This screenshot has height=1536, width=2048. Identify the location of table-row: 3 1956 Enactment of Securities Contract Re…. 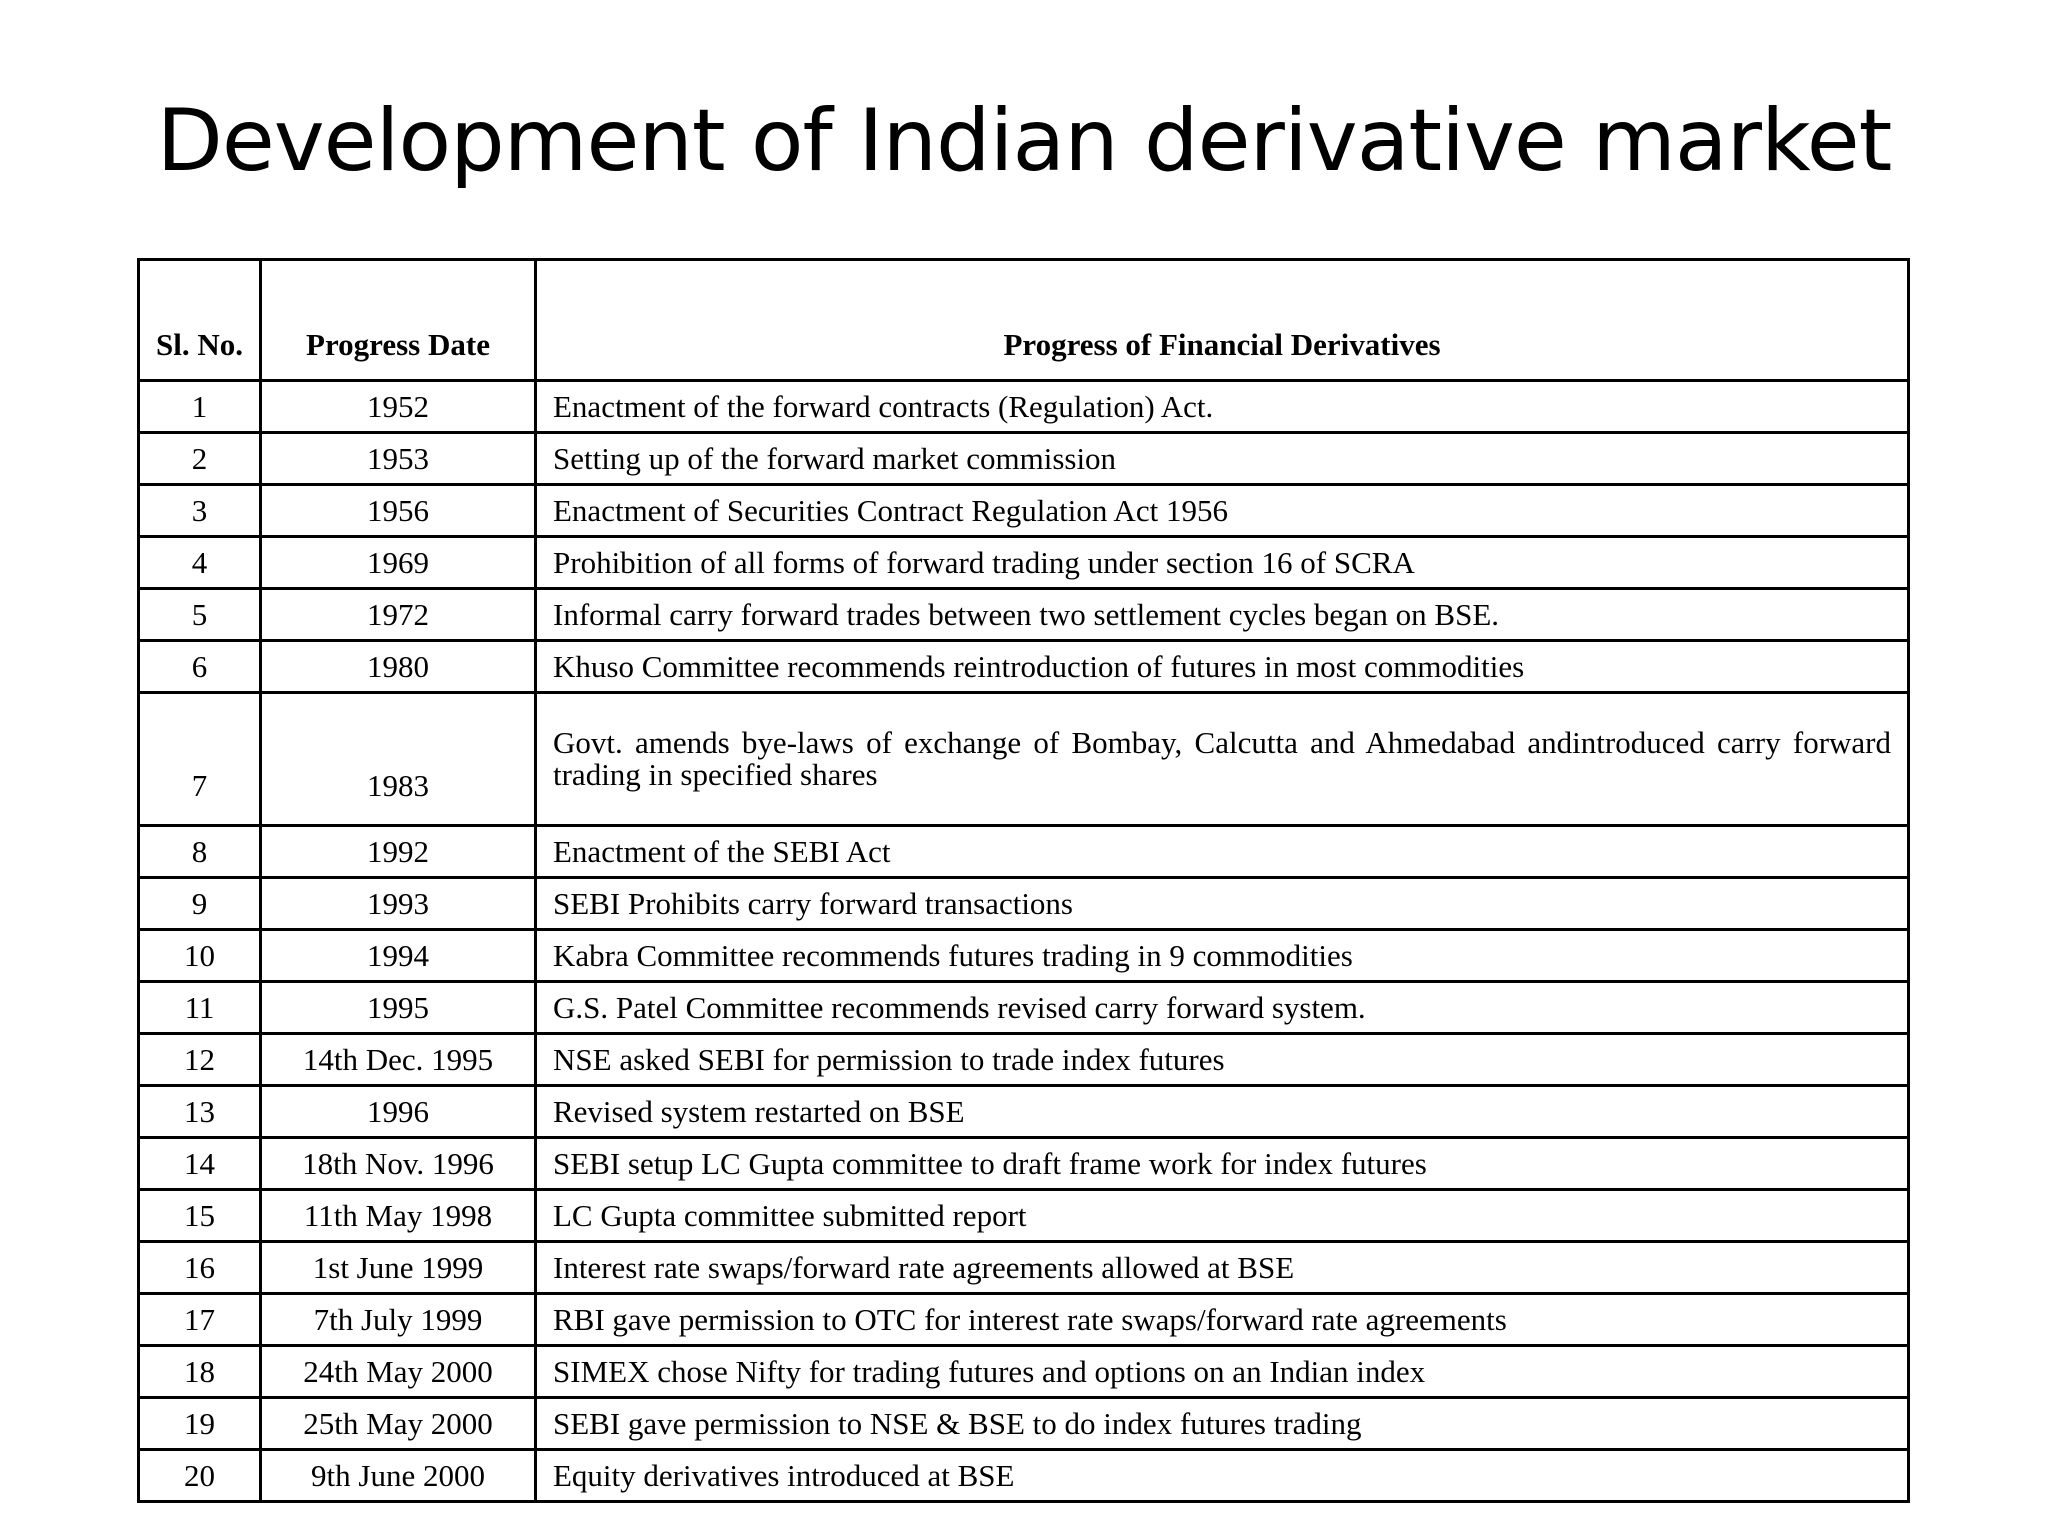
(1023, 510).